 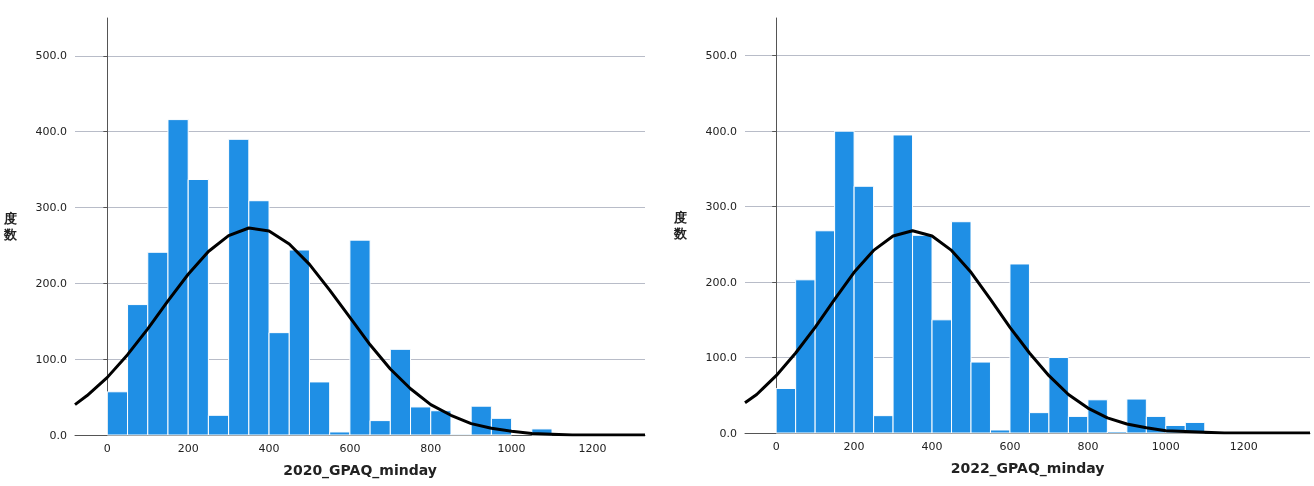 What do you see at coordinates (360, 470) in the screenshot?
I see `x-axis-title: 2020_GPAQ_minday` at bounding box center [360, 470].